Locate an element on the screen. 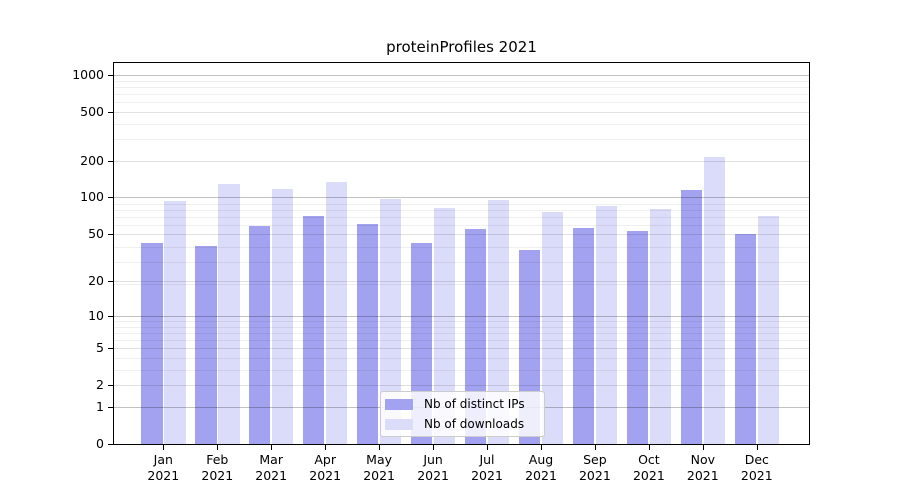 The width and height of the screenshot is (900, 500). x-tick-month: Dec is located at coordinates (756, 459).